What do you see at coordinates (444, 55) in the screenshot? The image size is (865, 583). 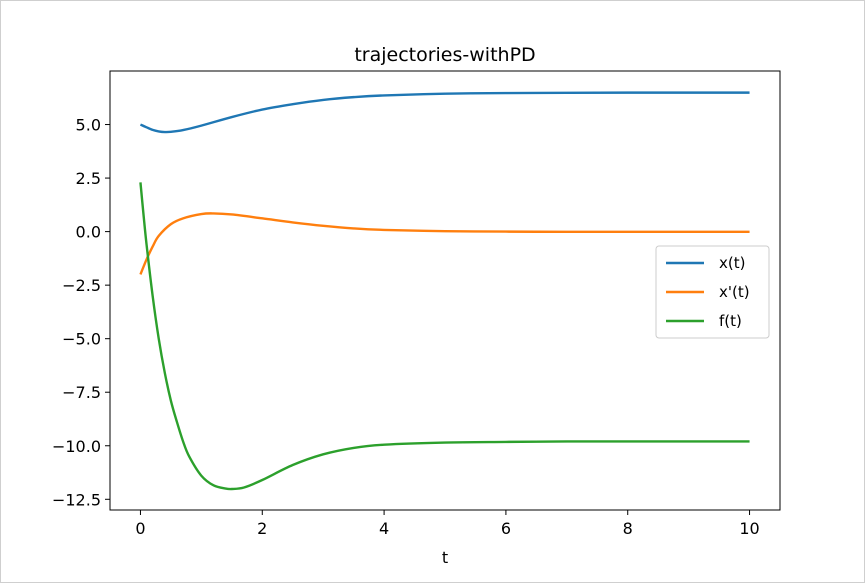 I see `chart-title: trajectories-withPD` at bounding box center [444, 55].